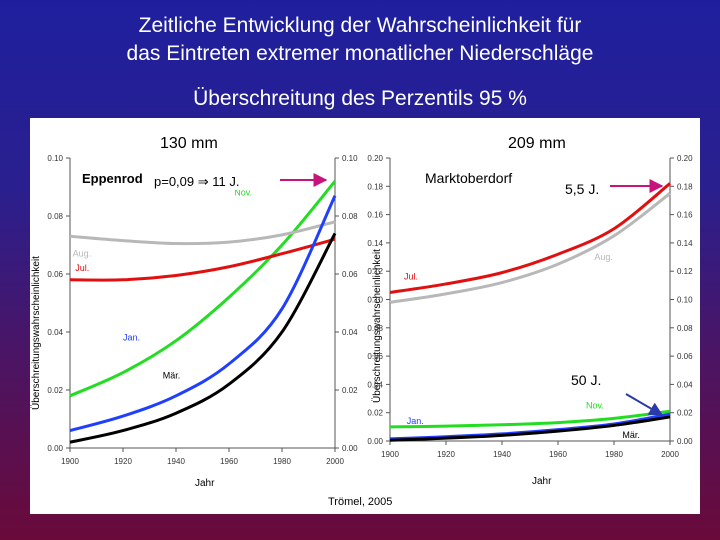 The image size is (720, 540). Describe the element at coordinates (685, 215) in the screenshot. I see `y-tick-label-right: 0.16` at that location.